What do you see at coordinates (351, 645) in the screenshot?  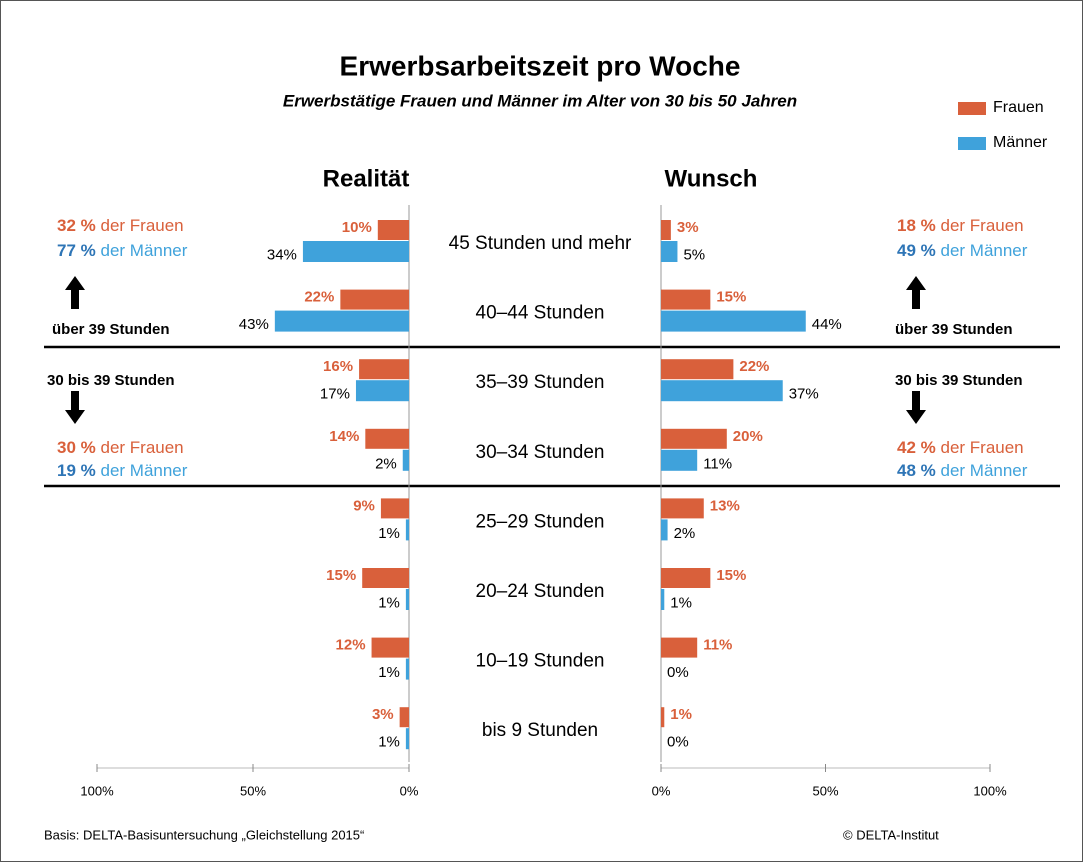 I see `value-label: 12%` at bounding box center [351, 645].